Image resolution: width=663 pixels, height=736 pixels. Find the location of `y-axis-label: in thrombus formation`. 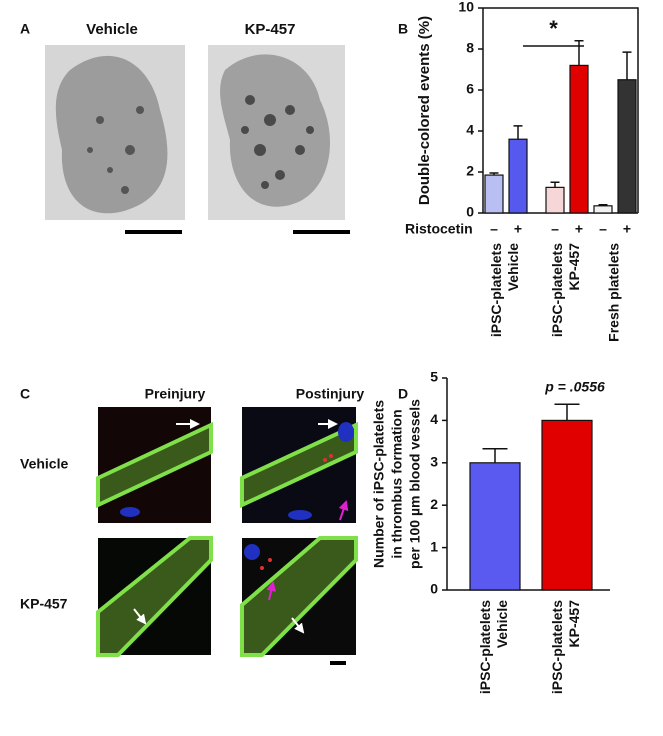

y-axis-label: in thrombus formation is located at coordinates (397, 483).